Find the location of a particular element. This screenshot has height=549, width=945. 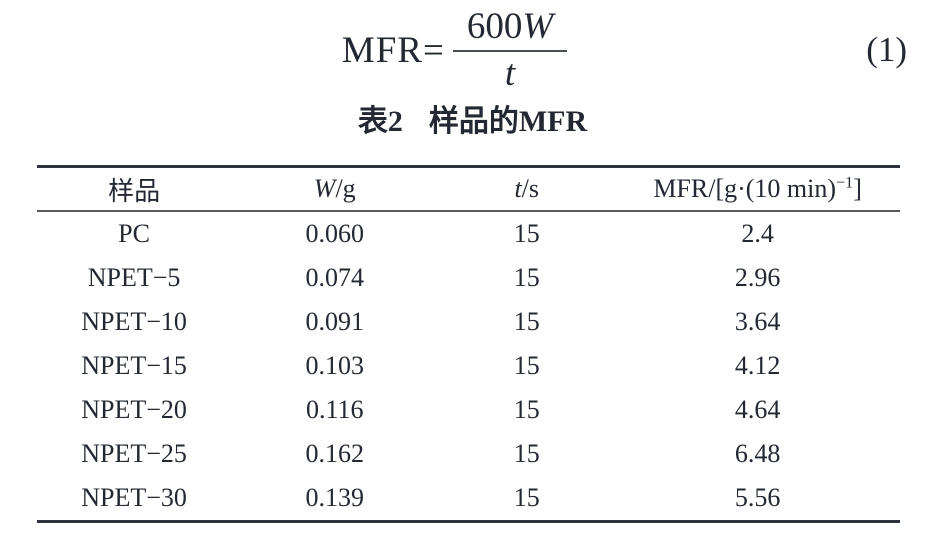

w-cell: 0.074 is located at coordinates (334, 277).